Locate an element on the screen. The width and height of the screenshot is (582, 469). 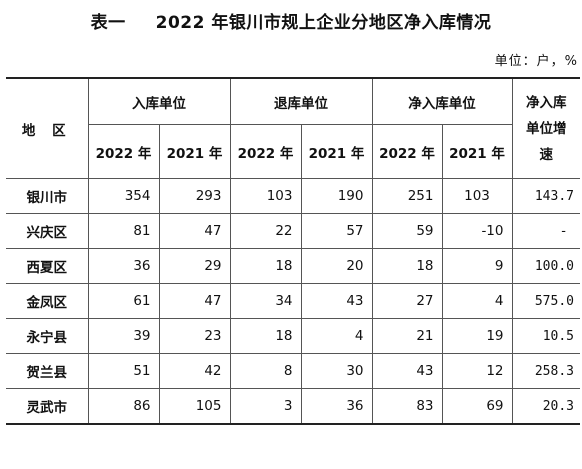
net-2022-cell: 43 is located at coordinates (407, 371).